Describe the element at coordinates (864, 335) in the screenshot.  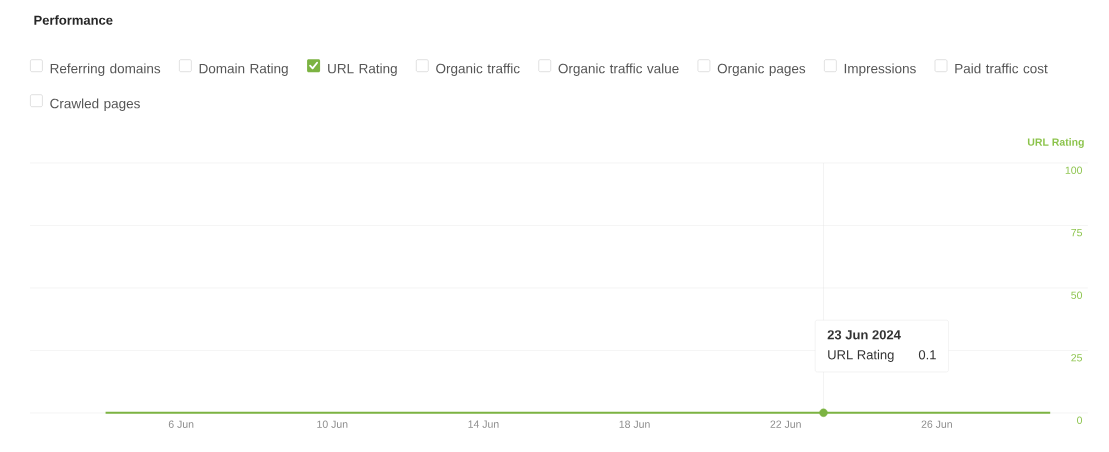
I see `annotation: 23 Jun 2024` at that location.